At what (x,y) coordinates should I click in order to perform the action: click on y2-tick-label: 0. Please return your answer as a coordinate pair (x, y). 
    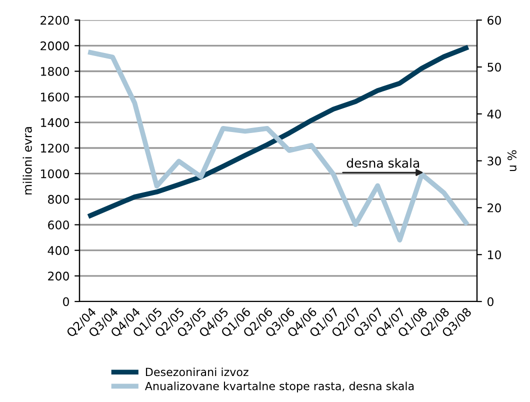
    Looking at the image, I should click on (491, 301).